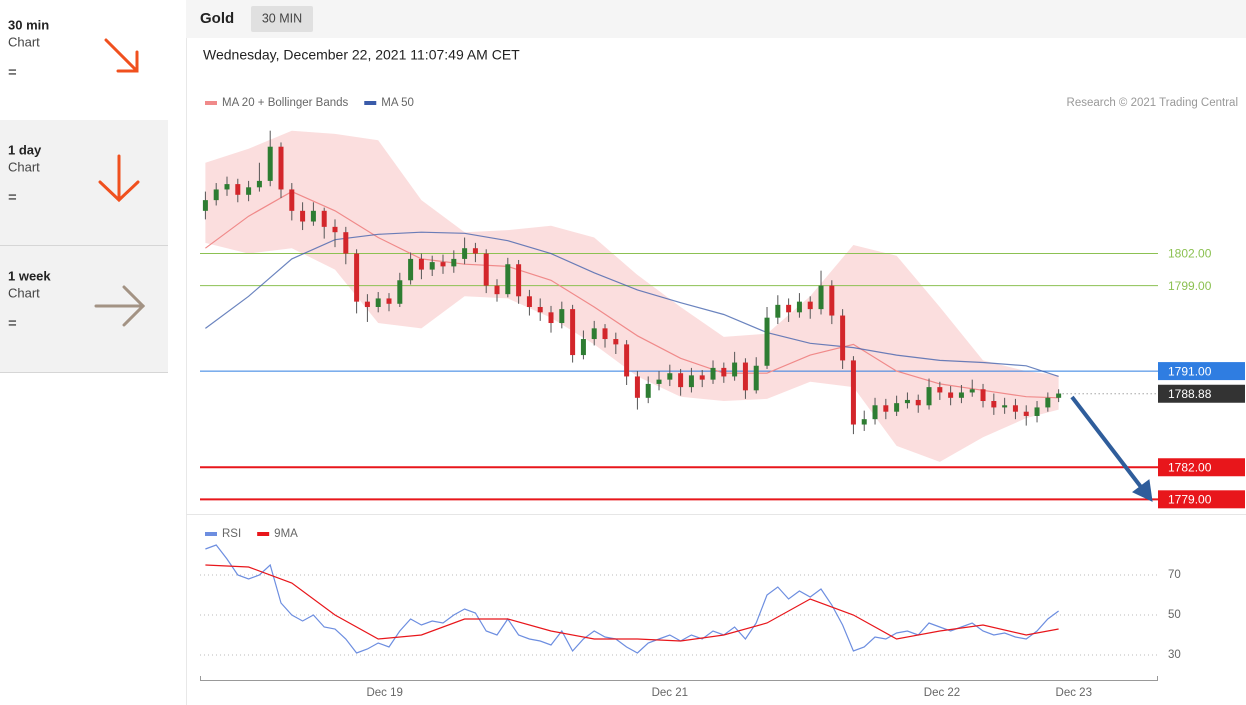 Image resolution: width=1246 pixels, height=705 pixels. What do you see at coordinates (1190, 467) in the screenshot?
I see `level-label: 1782.00` at bounding box center [1190, 467].